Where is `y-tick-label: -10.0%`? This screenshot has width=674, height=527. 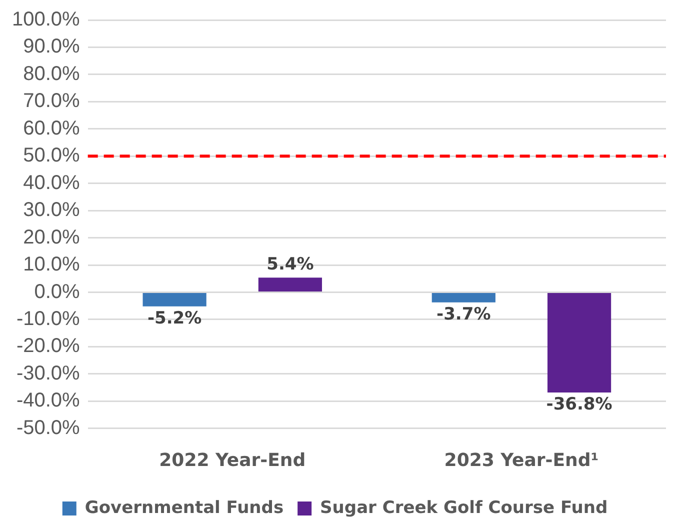
y-tick-label: -10.0% is located at coordinates (48, 319).